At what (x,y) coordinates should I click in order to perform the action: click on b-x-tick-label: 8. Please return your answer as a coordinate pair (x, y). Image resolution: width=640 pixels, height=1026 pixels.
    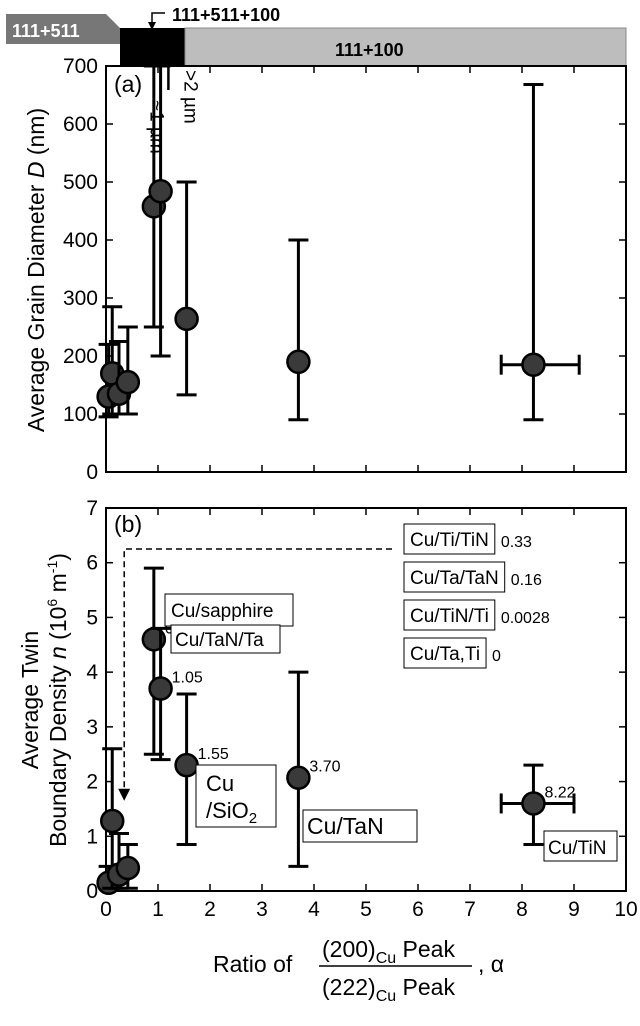
    Looking at the image, I should click on (522, 909).